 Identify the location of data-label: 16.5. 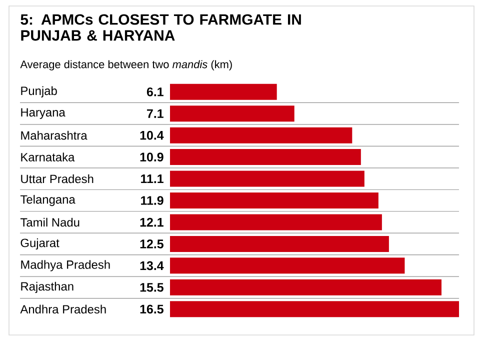
(152, 309).